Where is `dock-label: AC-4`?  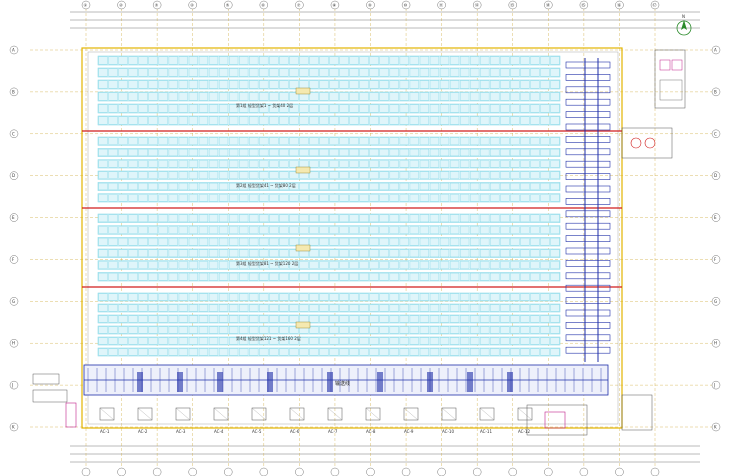 dock-label: AC-4 is located at coordinates (219, 431).